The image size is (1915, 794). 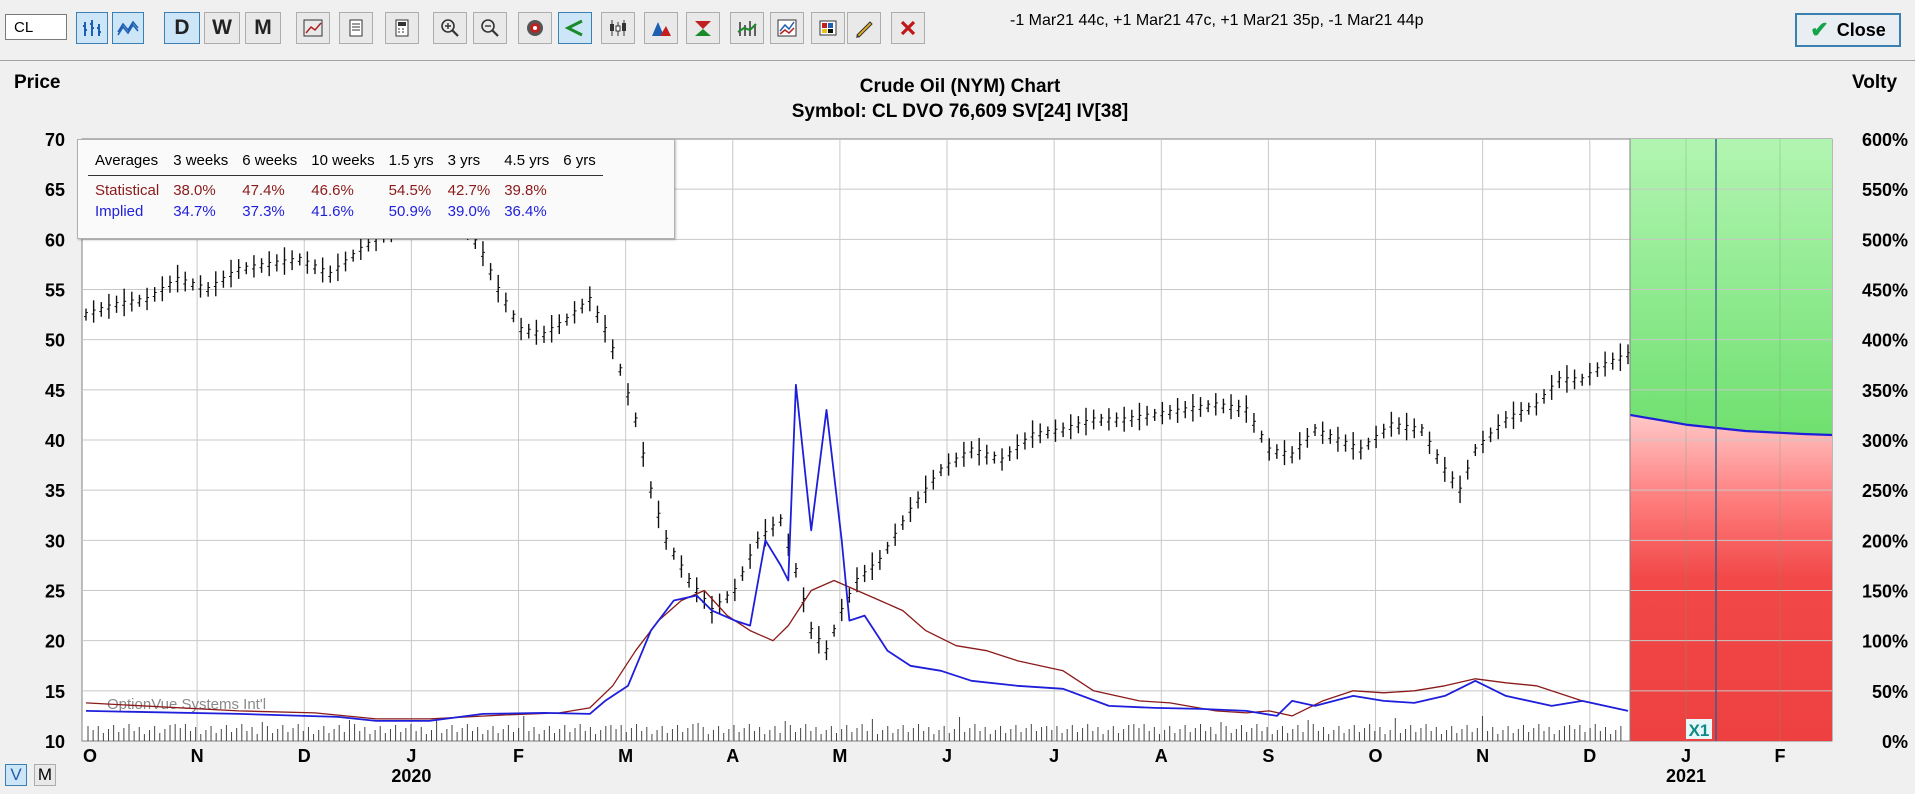 I want to click on volatility-tick-label: 300%, so click(x=1885, y=441).